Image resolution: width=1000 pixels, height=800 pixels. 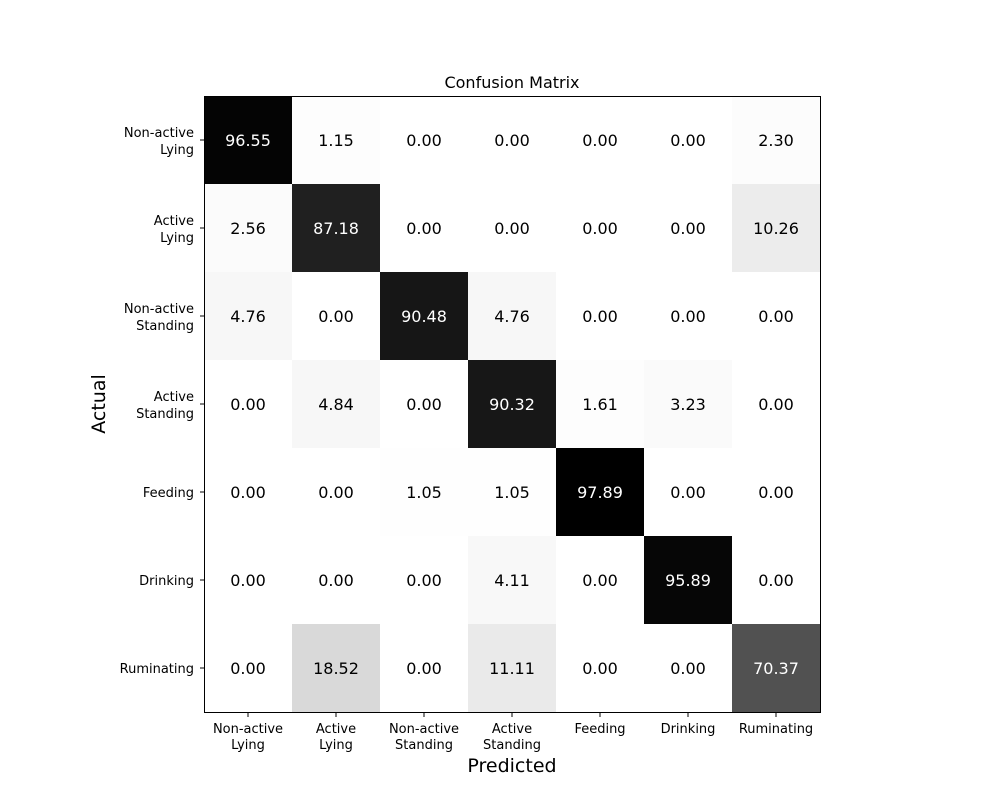 What do you see at coordinates (776, 729) in the screenshot?
I see `x-tick-label: Ruminating` at bounding box center [776, 729].